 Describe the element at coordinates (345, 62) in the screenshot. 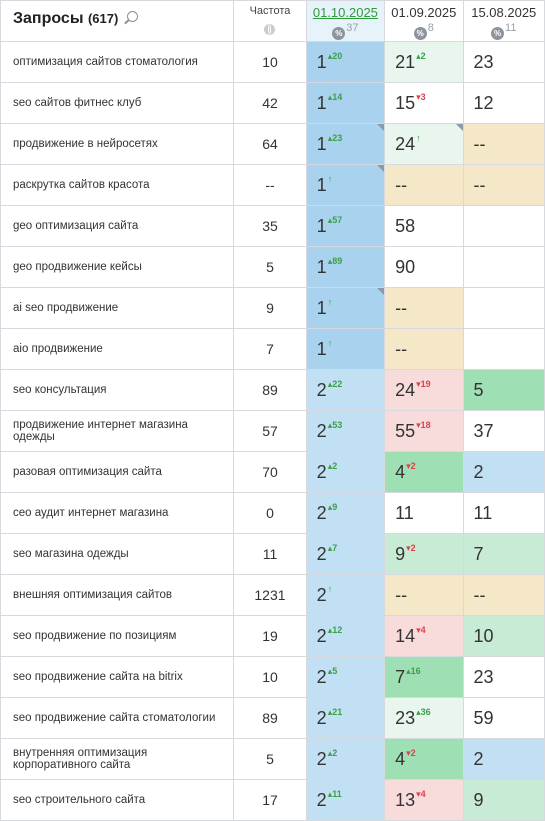

I see `position-cell: 1▴20` at that location.